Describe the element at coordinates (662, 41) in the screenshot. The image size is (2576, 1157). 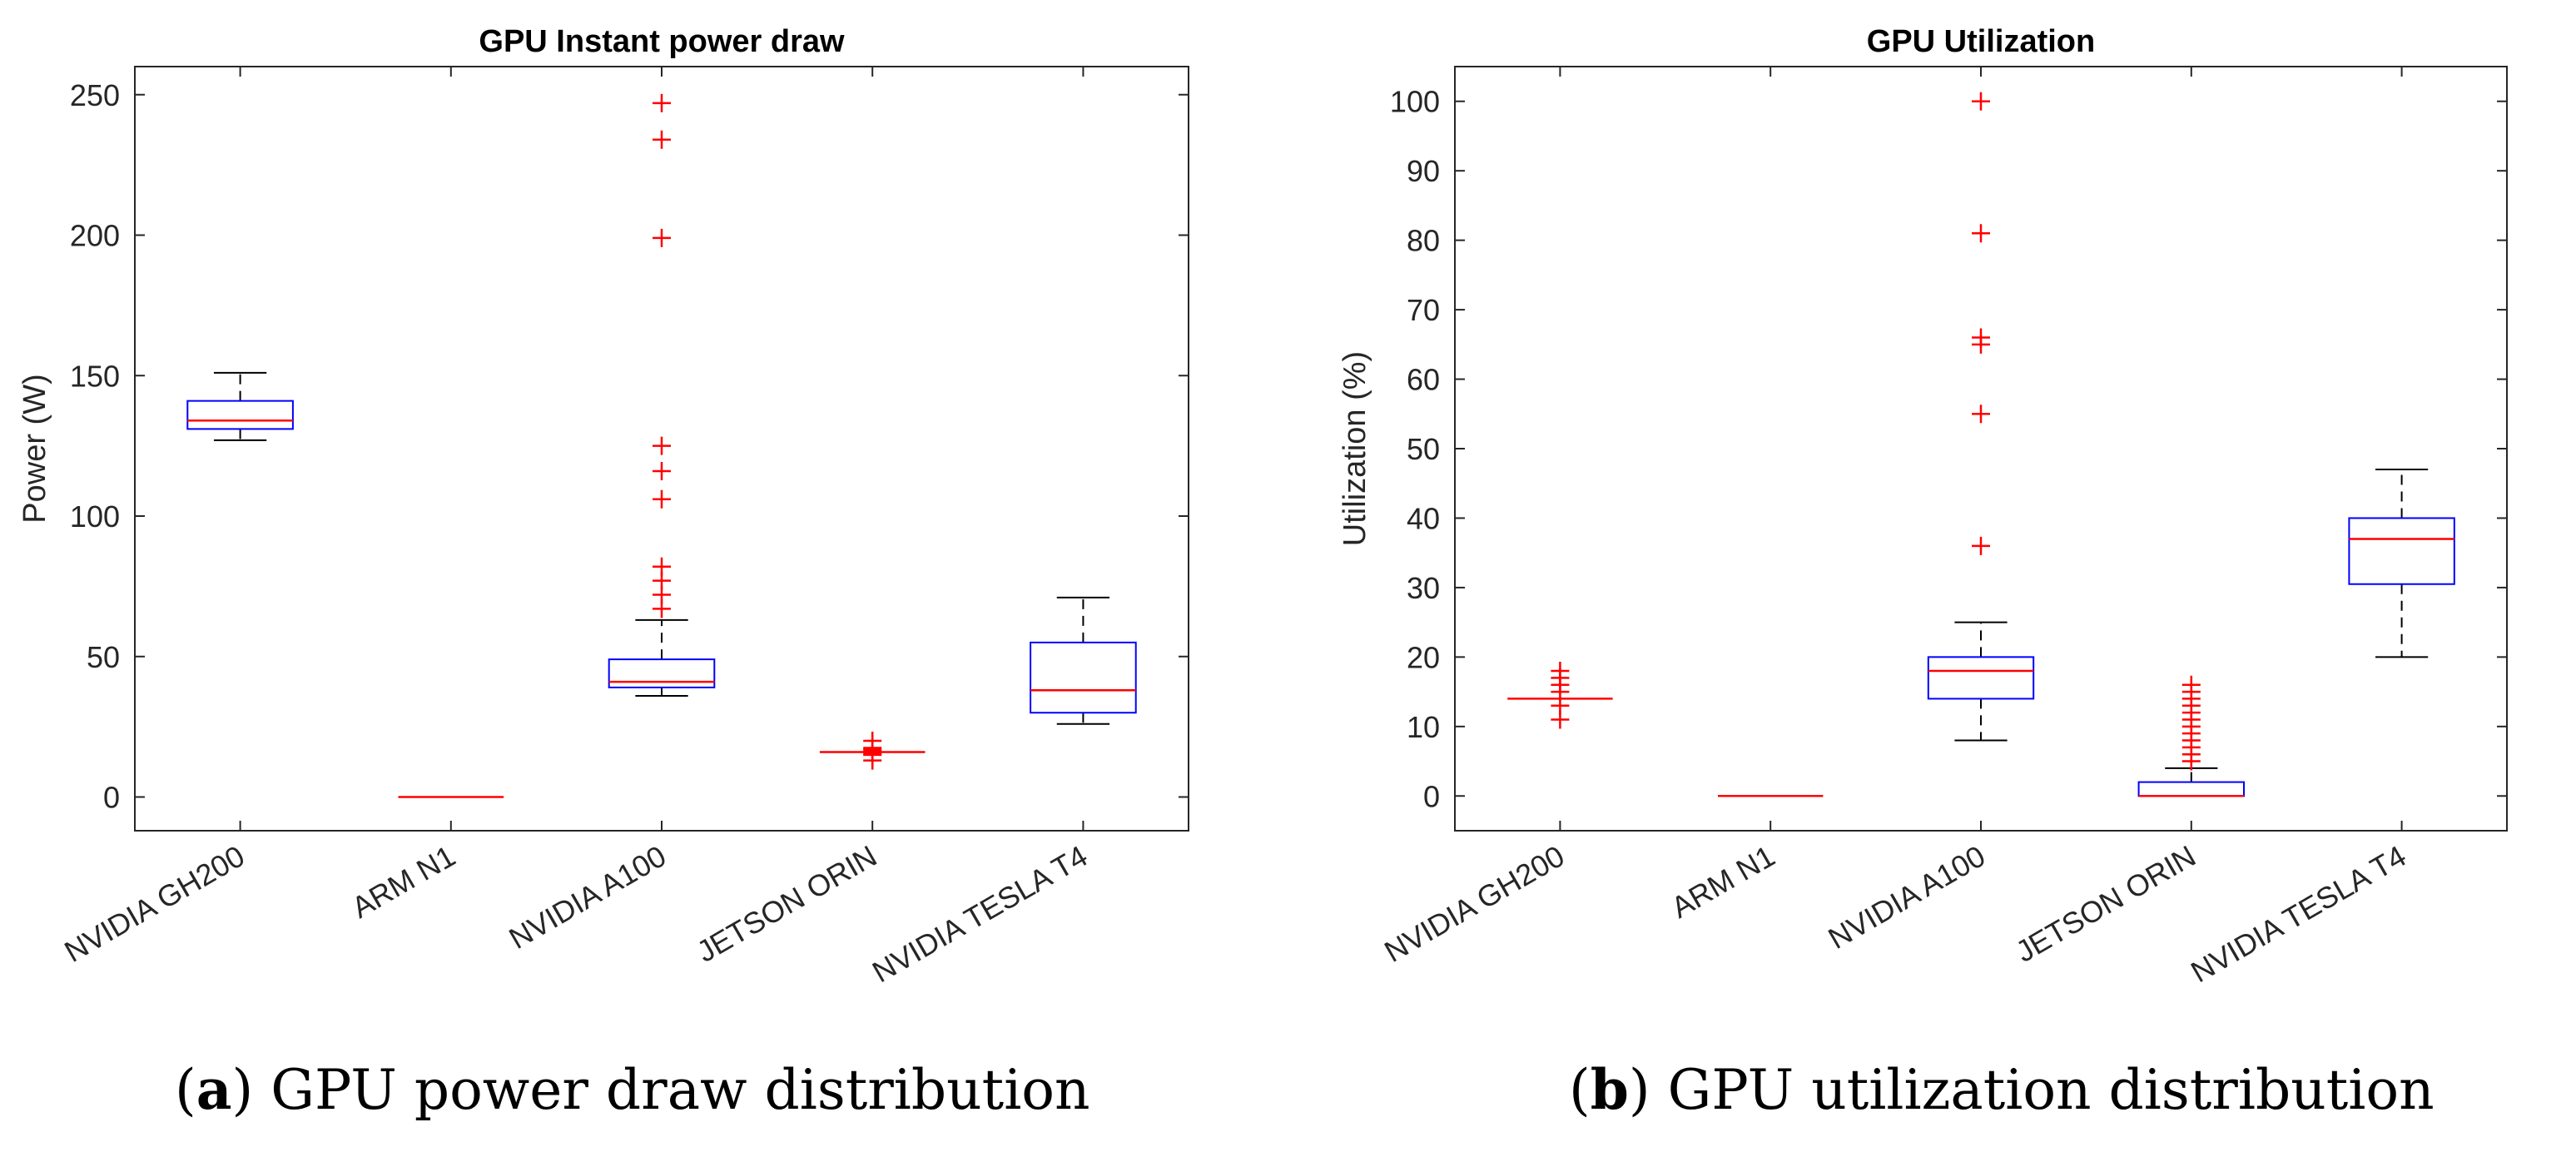
I see `chart-title: GPU Instant power draw` at that location.